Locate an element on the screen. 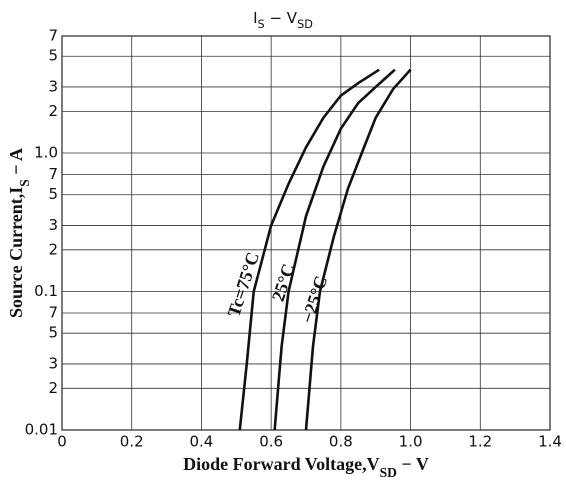  y-axis-label-part: − A is located at coordinates (16, 163).